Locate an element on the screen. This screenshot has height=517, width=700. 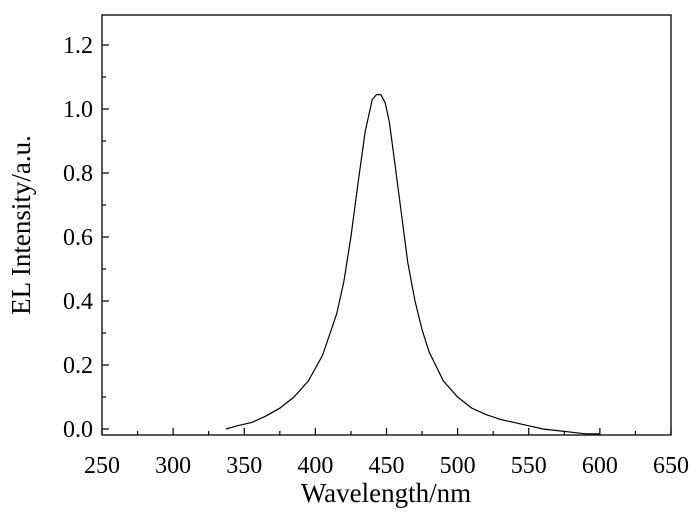
x-tick-labels: 250 300 350 400 450 500 550 600 650 is located at coordinates (386, 466).